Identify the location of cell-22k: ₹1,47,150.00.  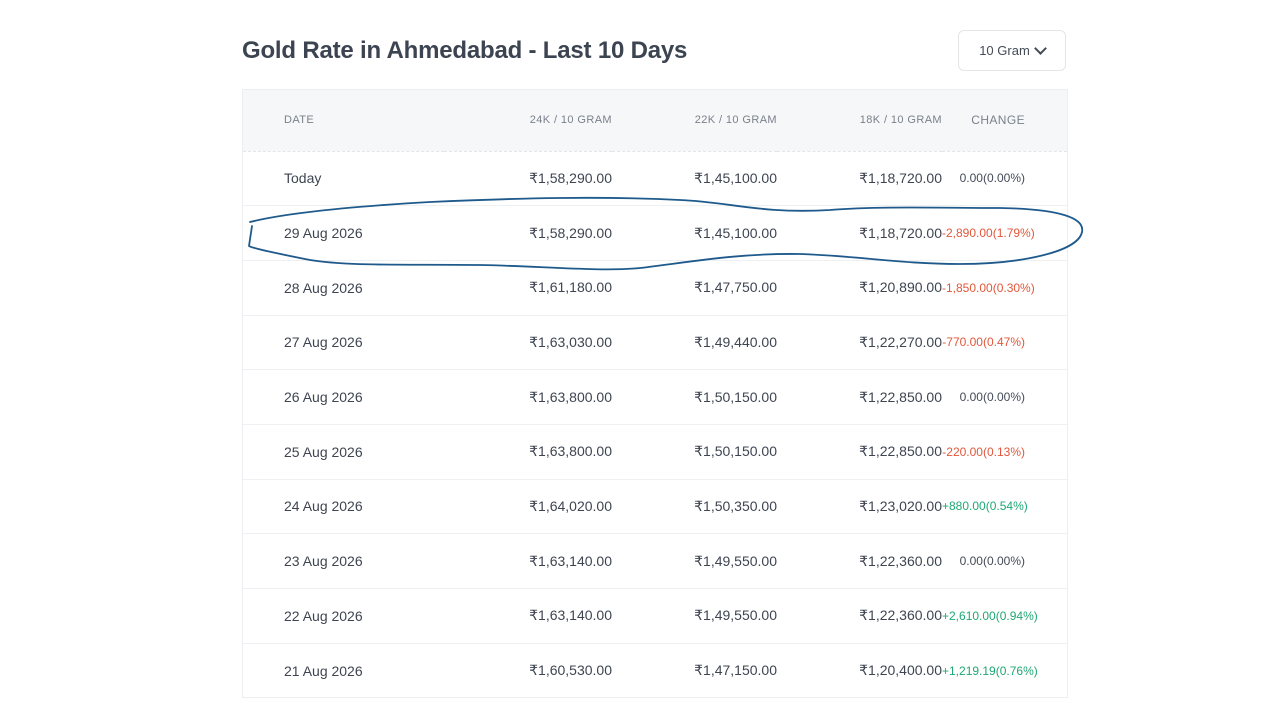
(735, 670).